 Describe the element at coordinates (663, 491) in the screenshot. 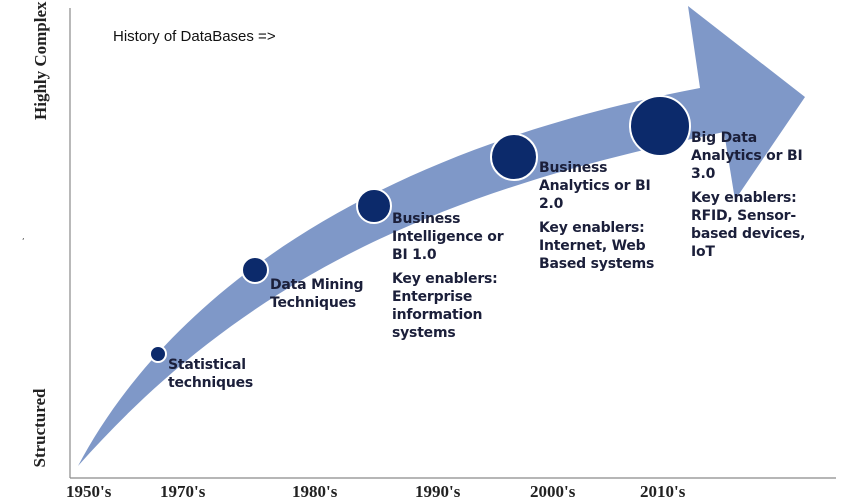

I see `x-tick-2010s: 2010's` at that location.